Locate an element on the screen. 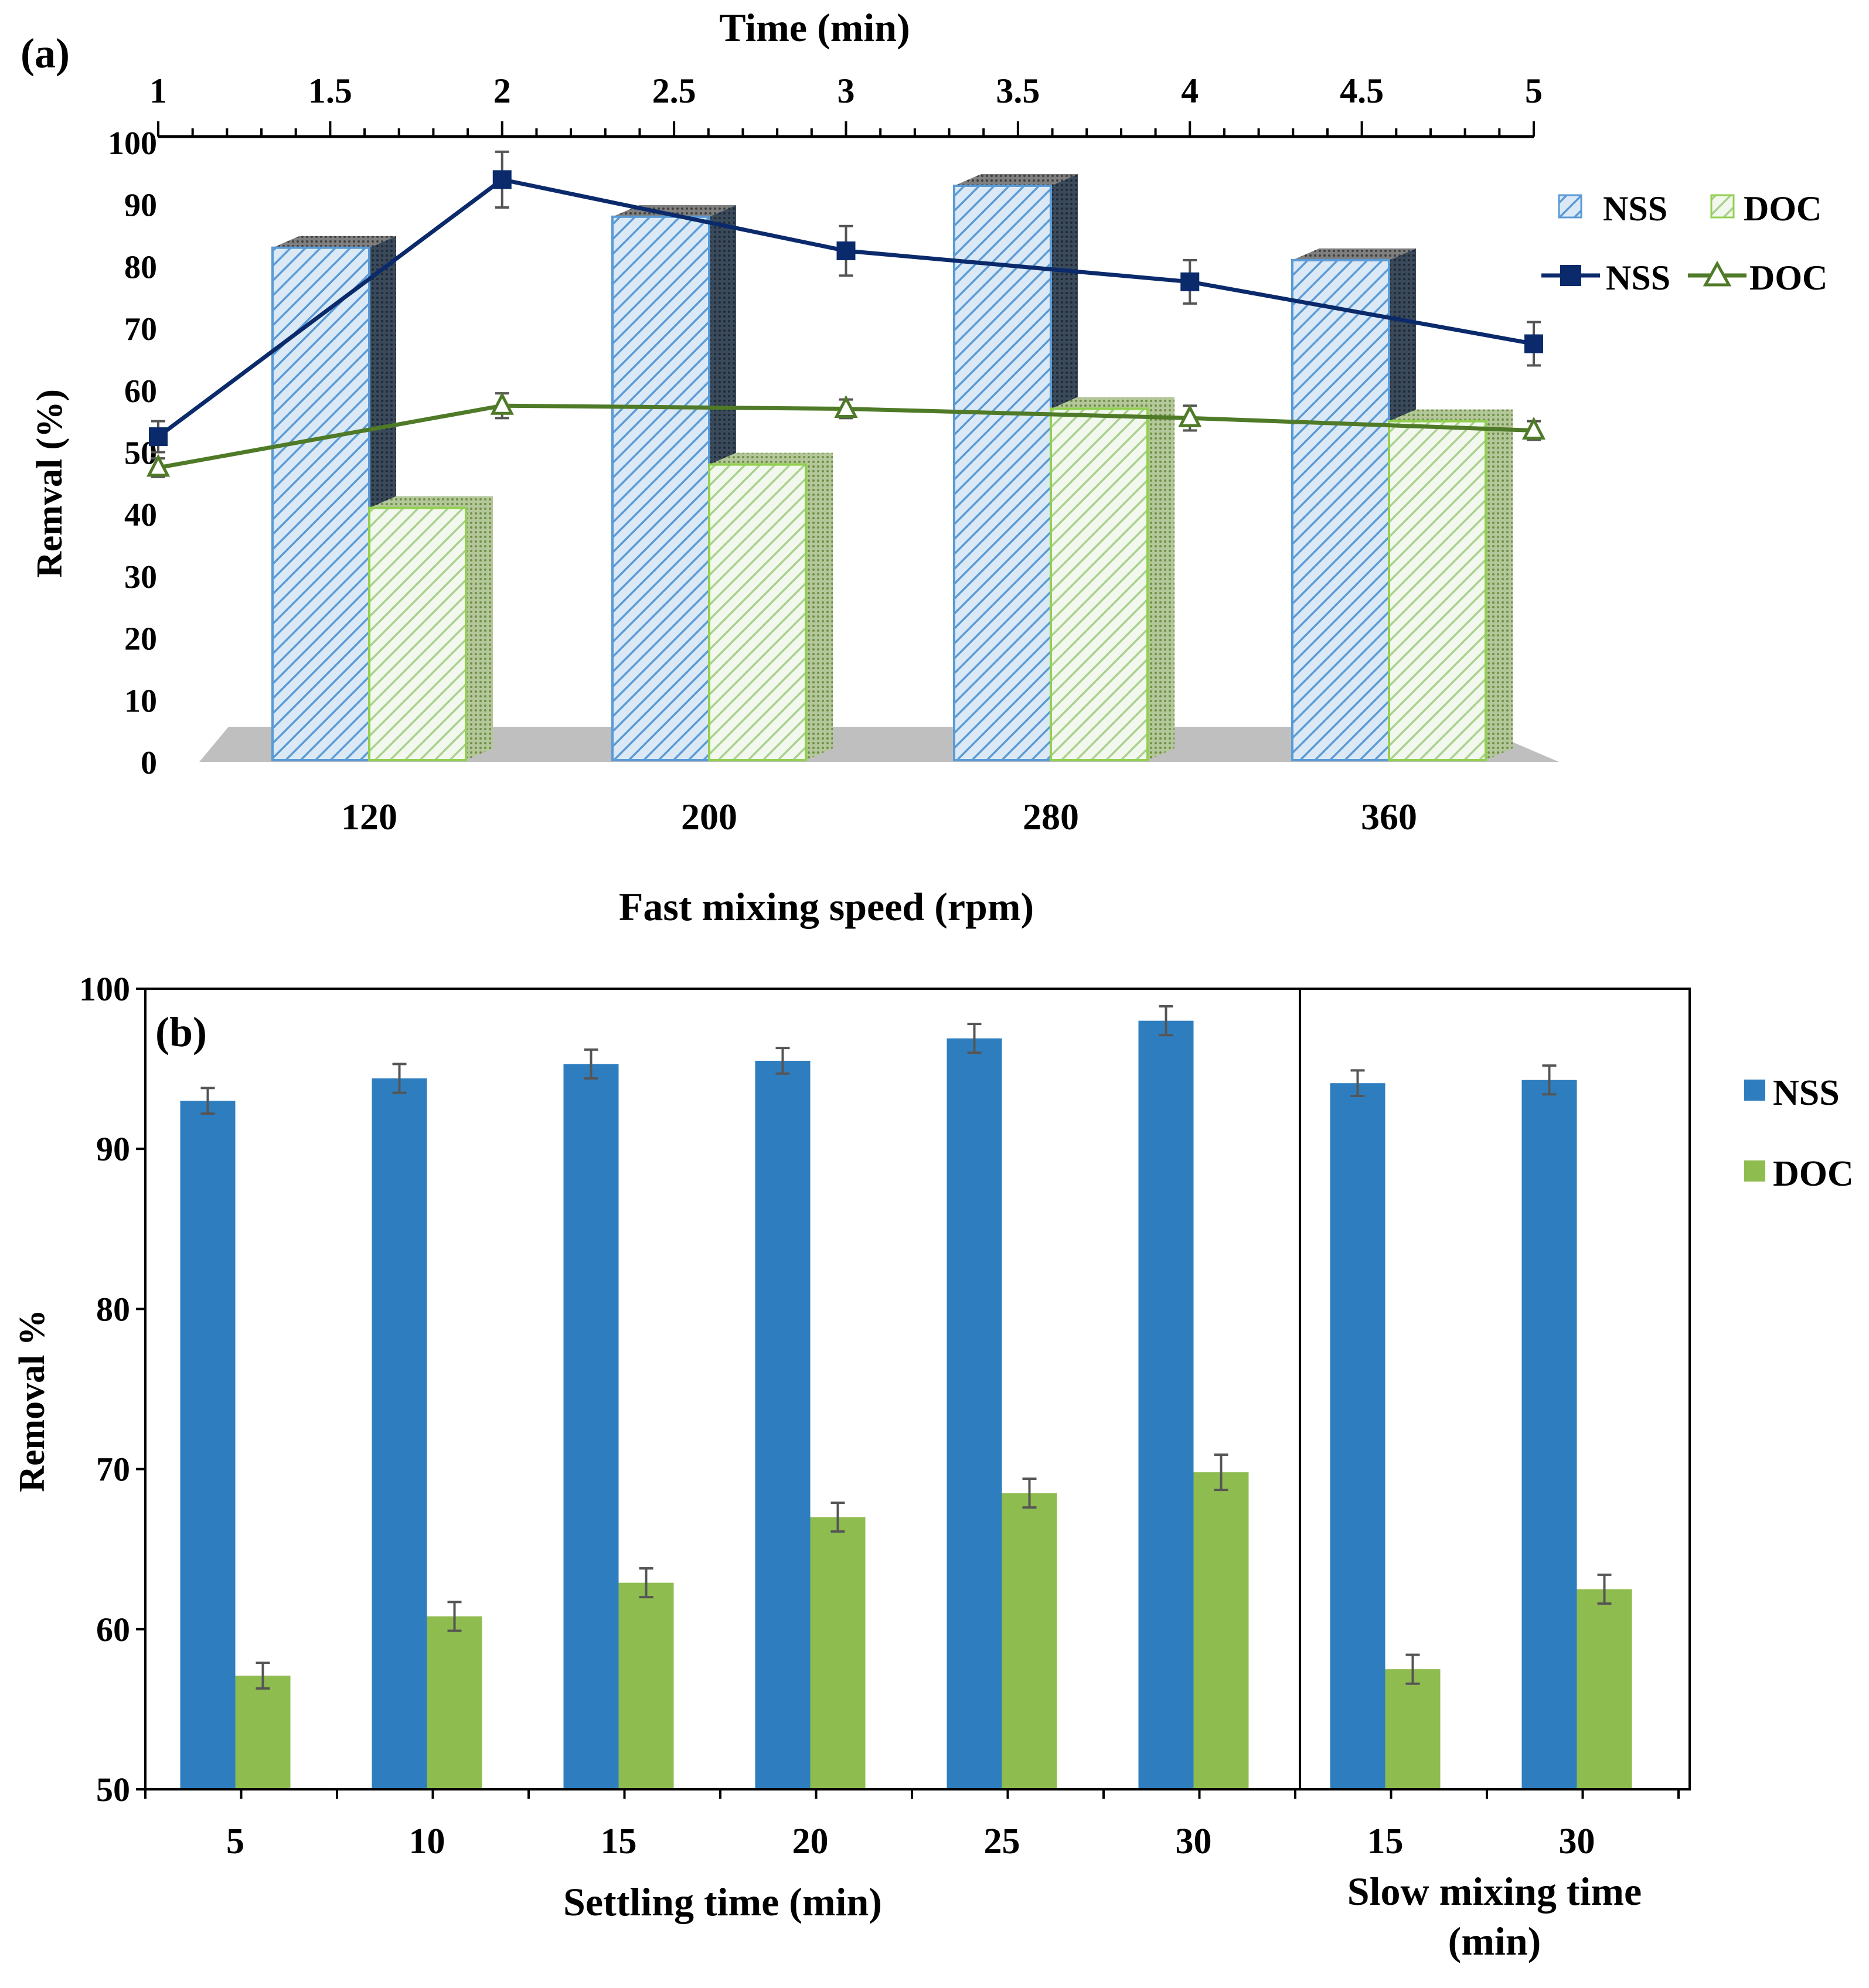 The width and height of the screenshot is (1869, 1988). panel-a-y-tick-label: 70 is located at coordinates (141, 330).